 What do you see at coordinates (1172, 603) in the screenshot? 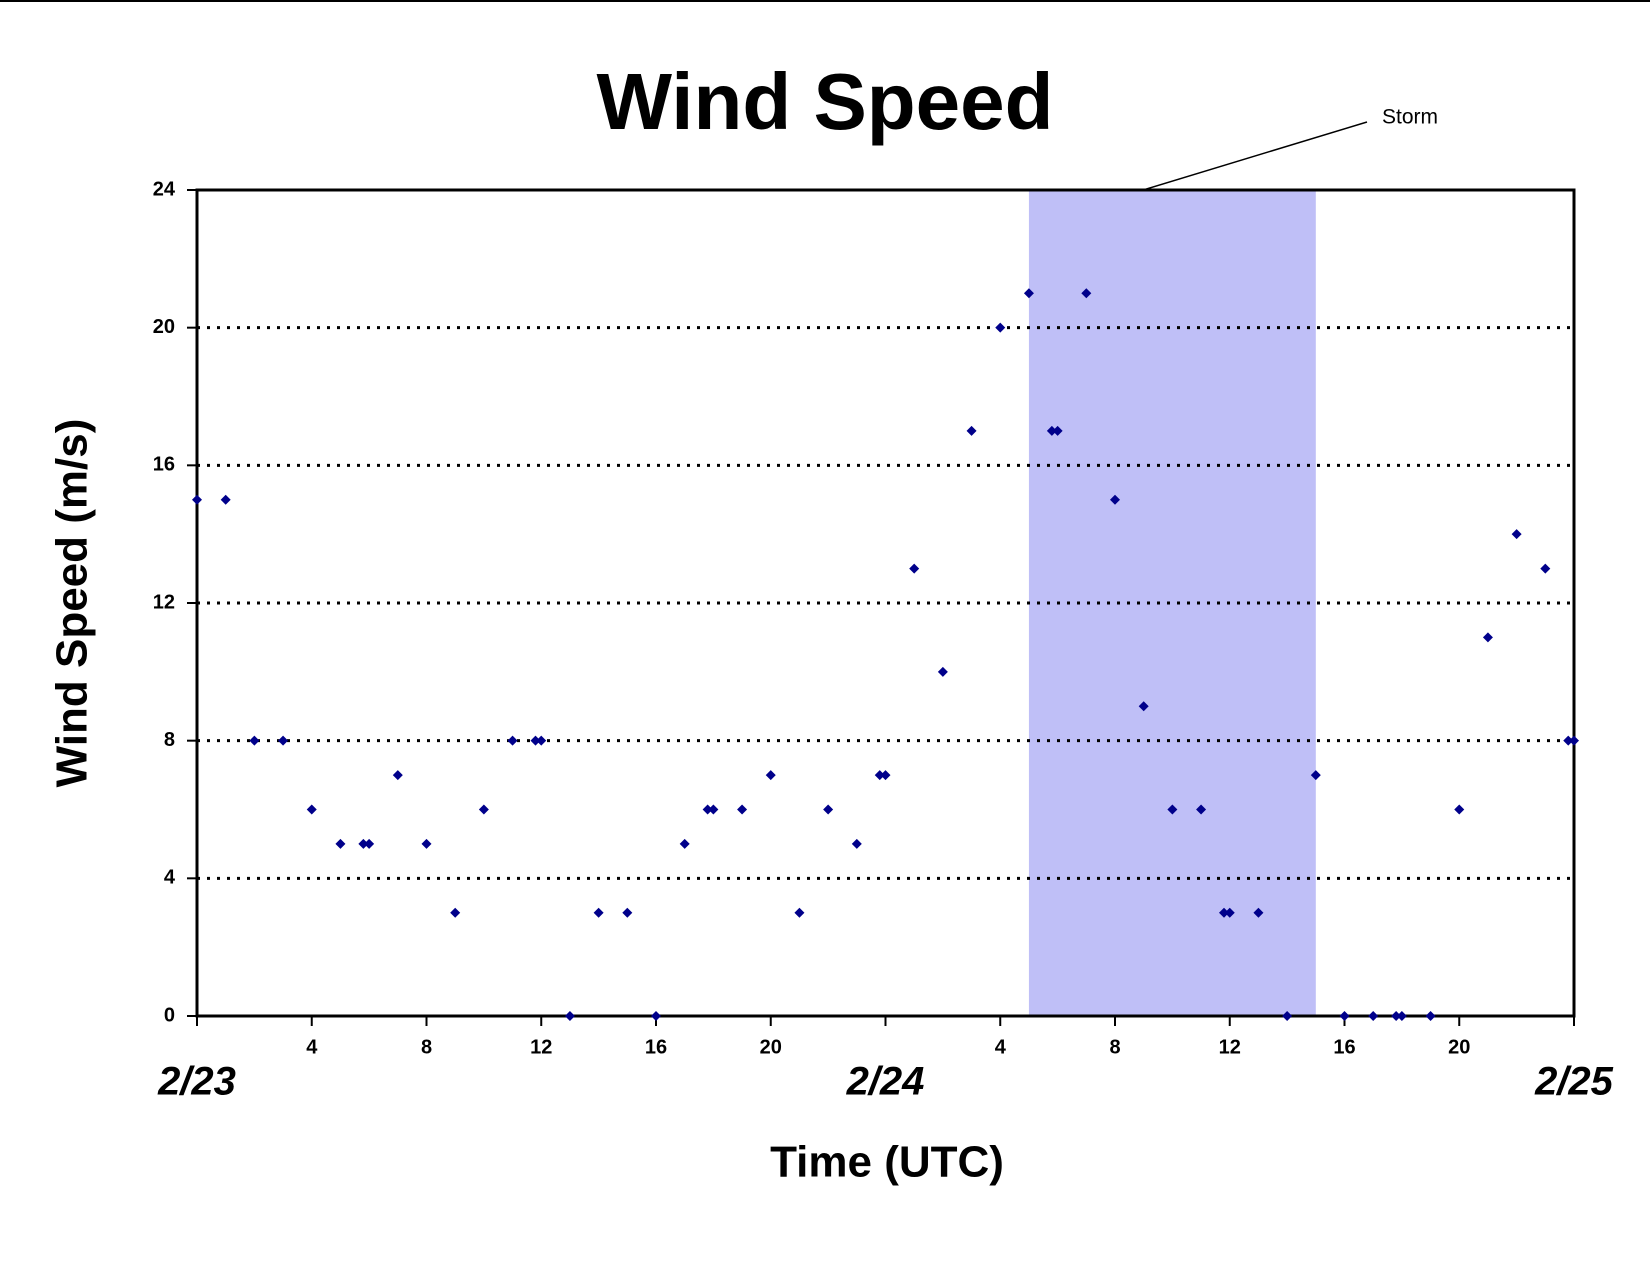
I see `storm-band` at bounding box center [1172, 603].